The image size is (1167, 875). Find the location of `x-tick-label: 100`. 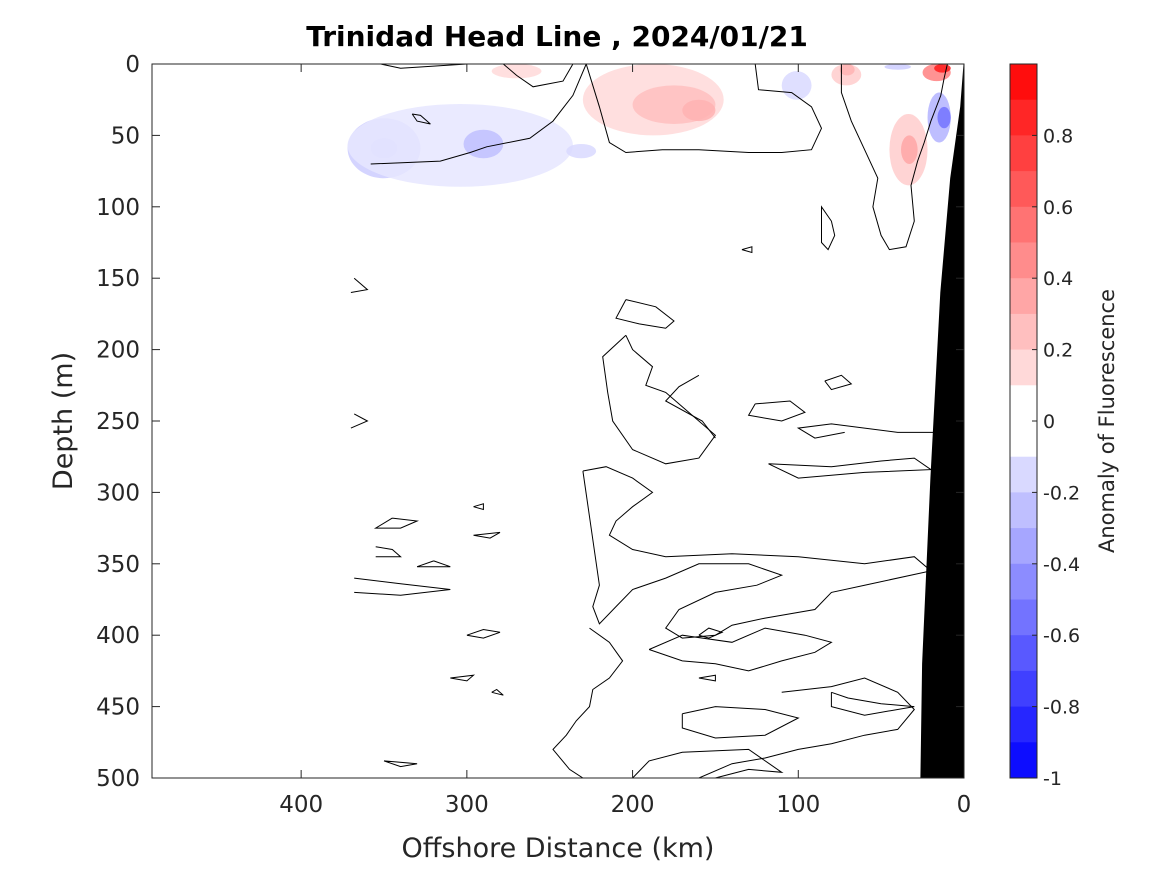

x-tick-label: 100 is located at coordinates (798, 805).